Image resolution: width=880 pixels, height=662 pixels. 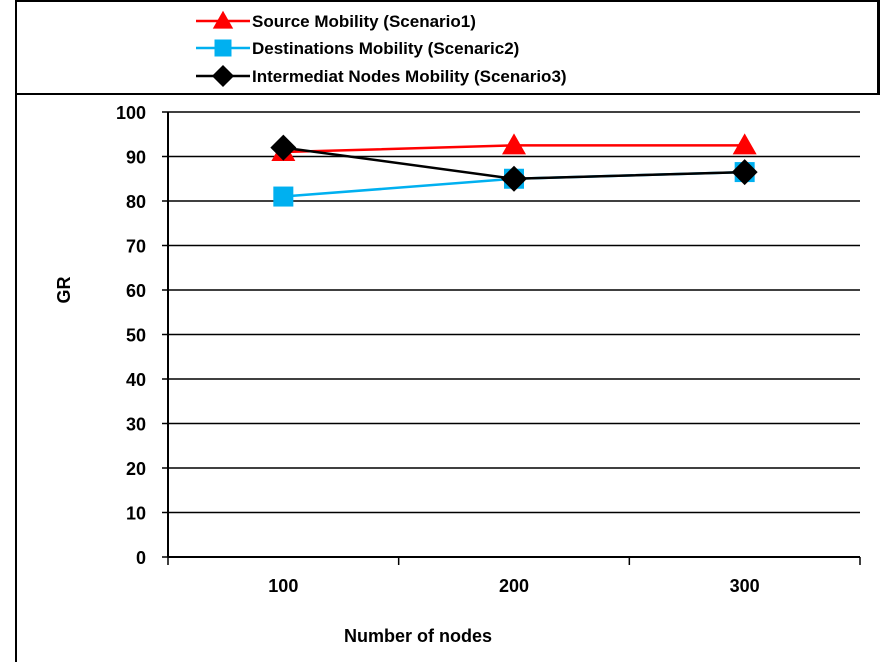 I want to click on y-tick-label: 0, so click(x=141, y=558).